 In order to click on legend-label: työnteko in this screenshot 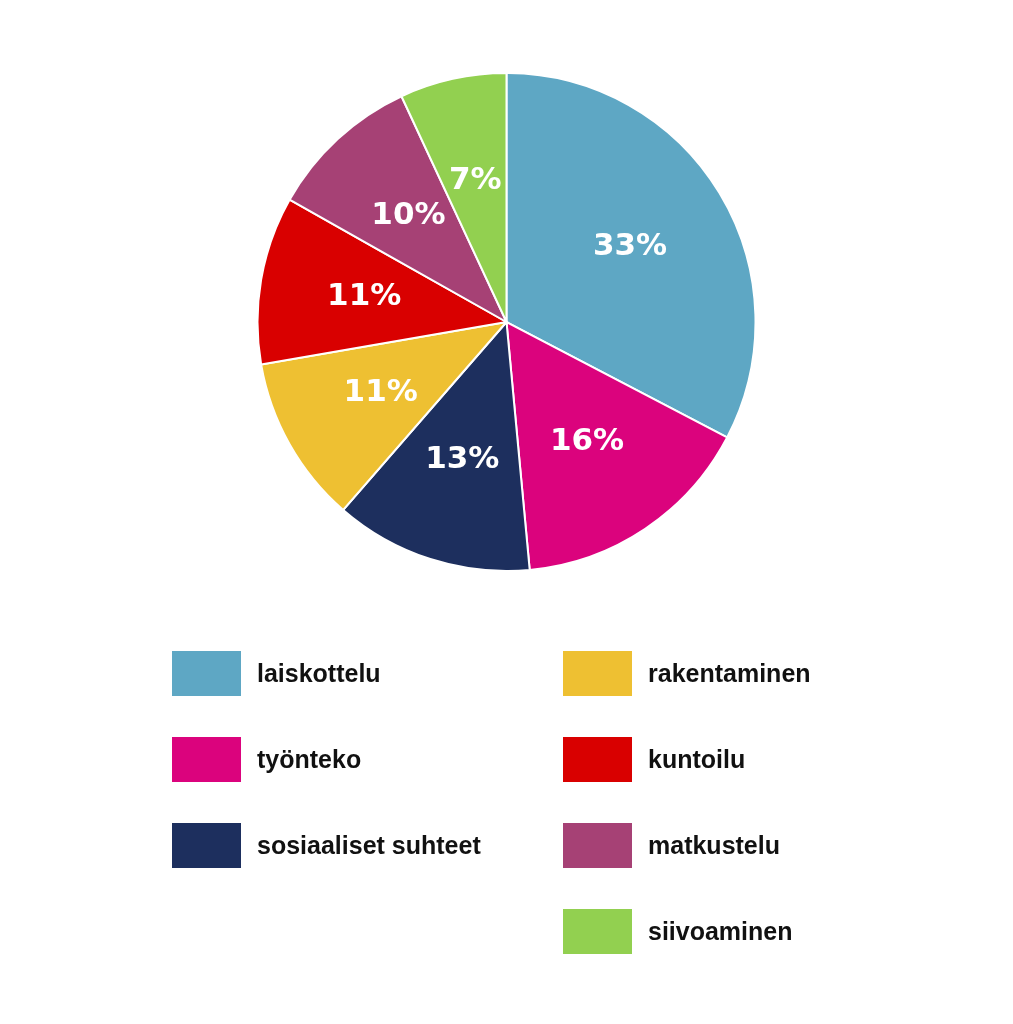, I will do `click(309, 759)`.